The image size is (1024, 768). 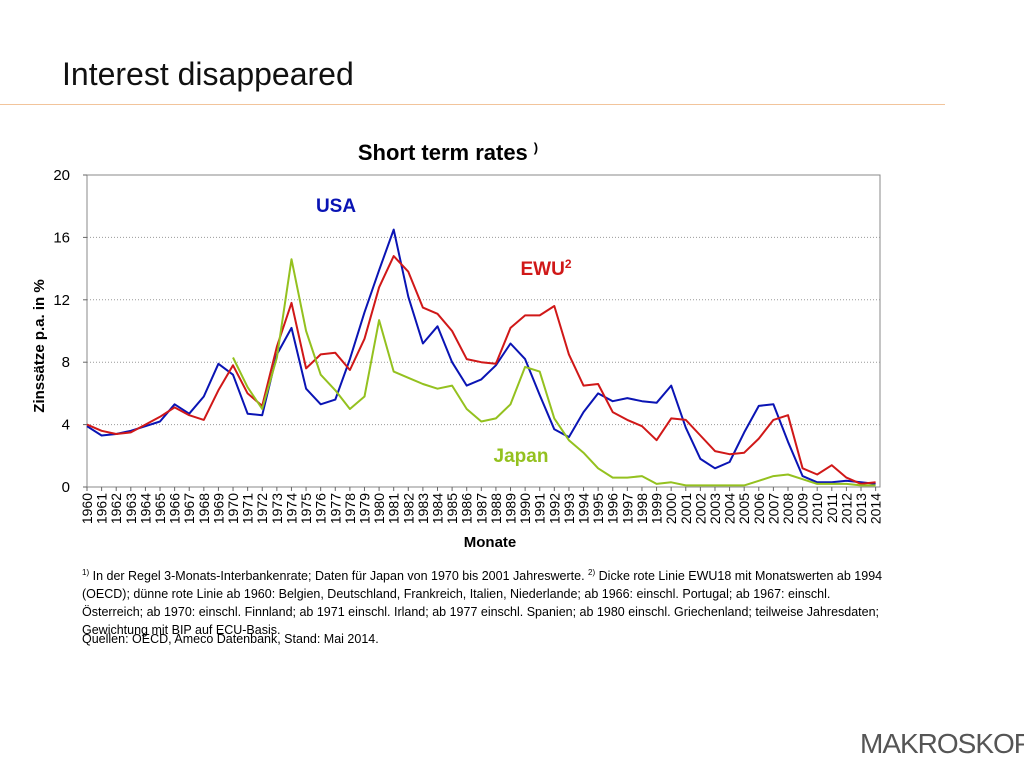 I want to click on x-tick-label: 1974, so click(x=291, y=508).